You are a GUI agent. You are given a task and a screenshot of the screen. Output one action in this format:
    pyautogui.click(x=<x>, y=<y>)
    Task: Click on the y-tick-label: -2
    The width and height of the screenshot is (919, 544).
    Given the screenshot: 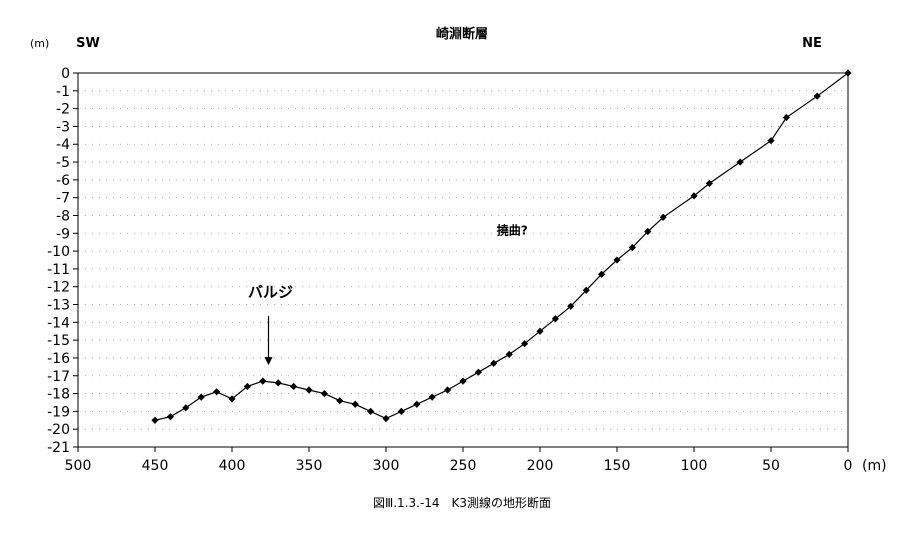 What is the action you would take?
    pyautogui.click(x=63, y=110)
    